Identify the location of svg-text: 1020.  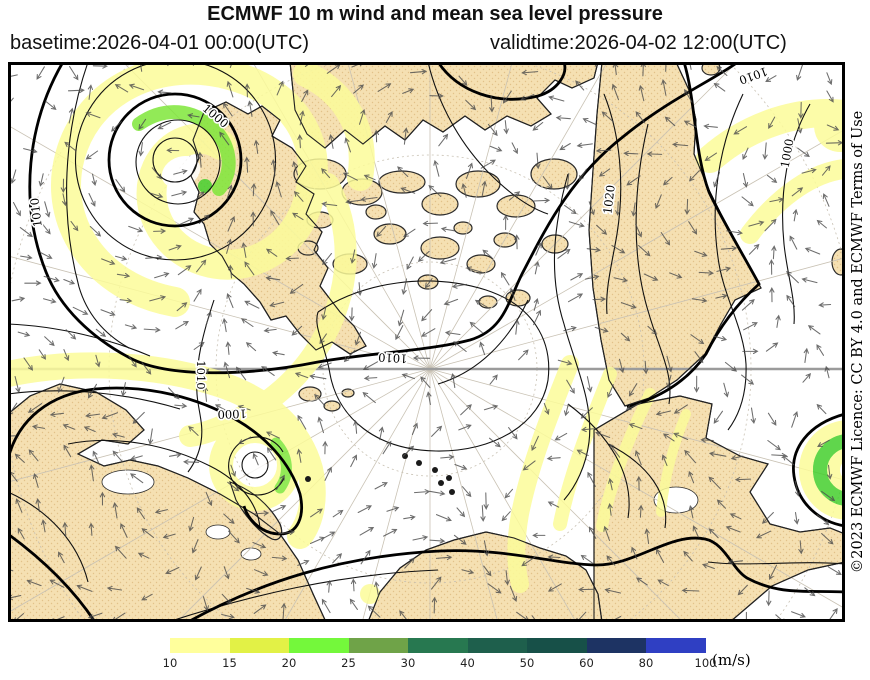
(608, 199).